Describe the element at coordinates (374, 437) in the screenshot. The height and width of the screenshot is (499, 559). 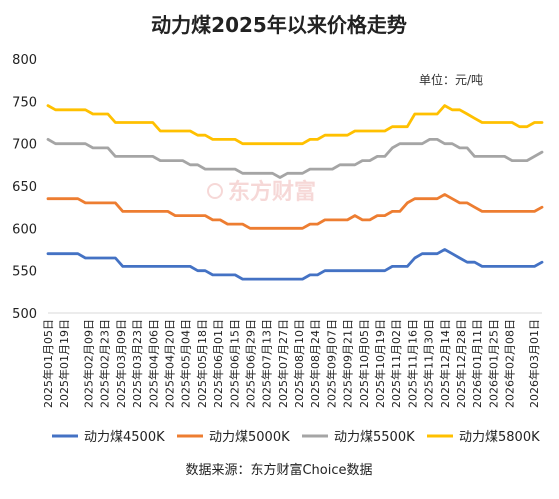
I see `legend-label: 动力煤5500K` at that location.